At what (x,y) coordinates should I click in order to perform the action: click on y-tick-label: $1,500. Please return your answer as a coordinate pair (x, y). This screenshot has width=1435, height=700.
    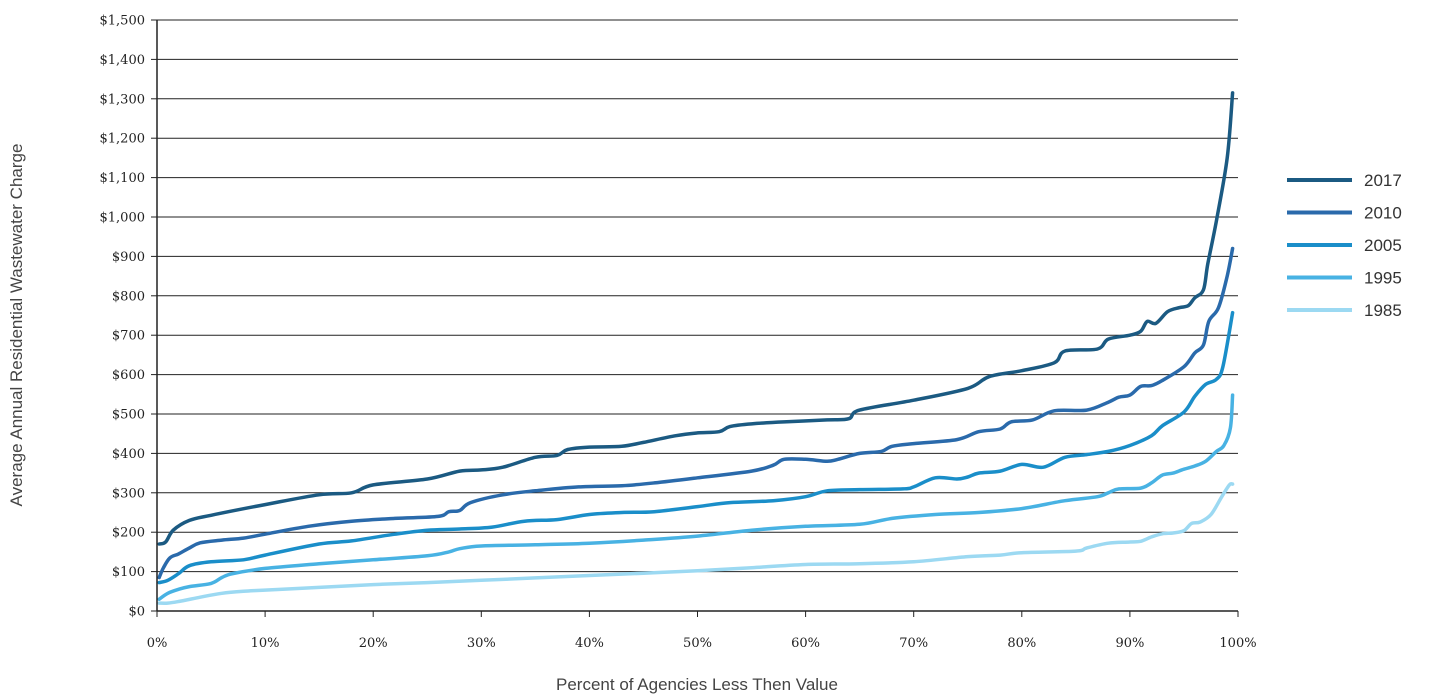
    Looking at the image, I should click on (123, 21).